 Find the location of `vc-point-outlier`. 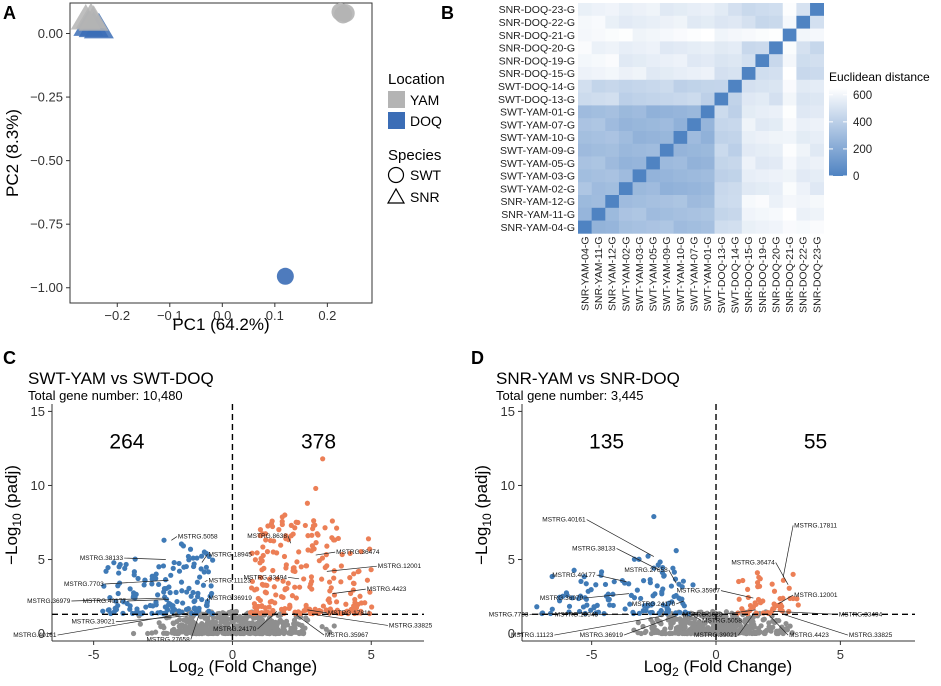

vc-point-outlier is located at coordinates (368, 539).